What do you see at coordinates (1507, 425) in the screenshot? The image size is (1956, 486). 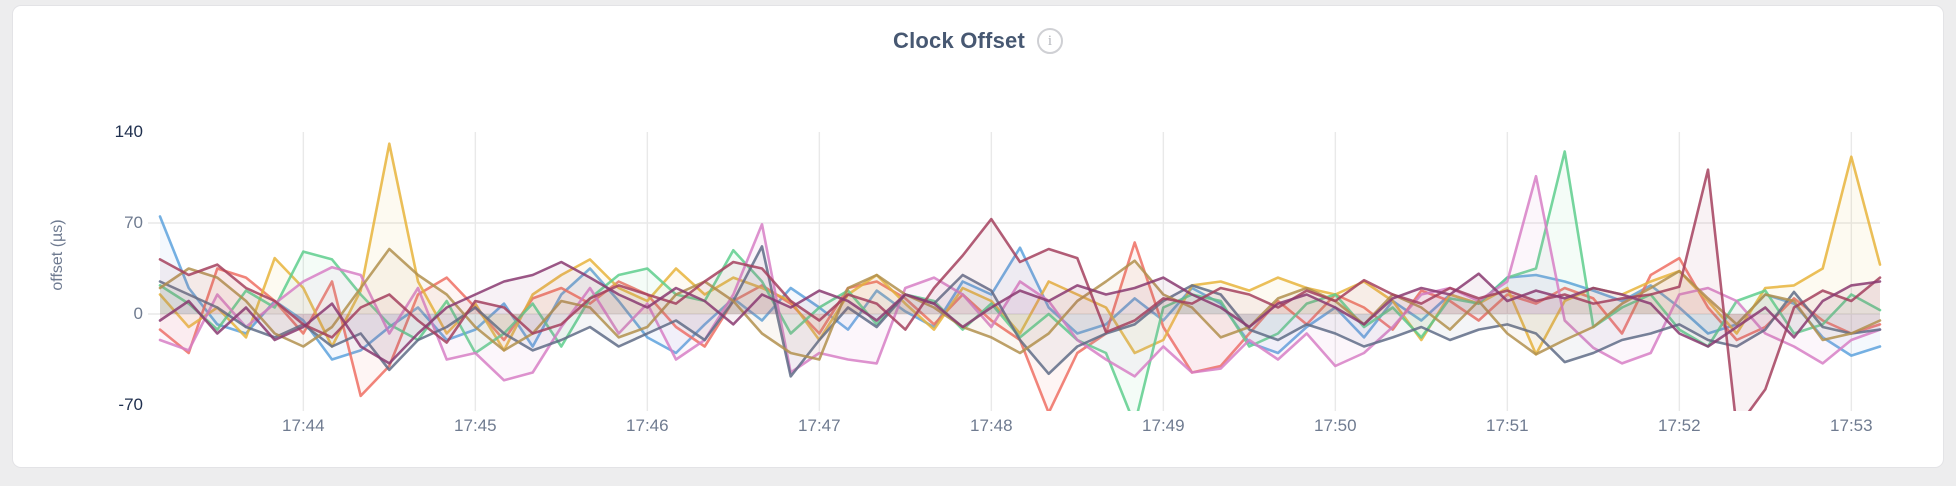 I see `x-axis-tick-label: 17:51` at bounding box center [1507, 425].